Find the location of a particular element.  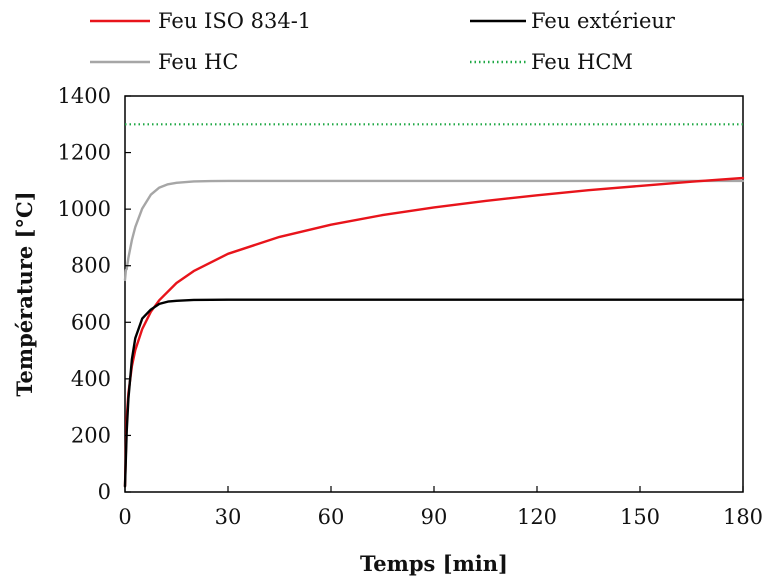

legend-label-2: Feu HC is located at coordinates (198, 62).